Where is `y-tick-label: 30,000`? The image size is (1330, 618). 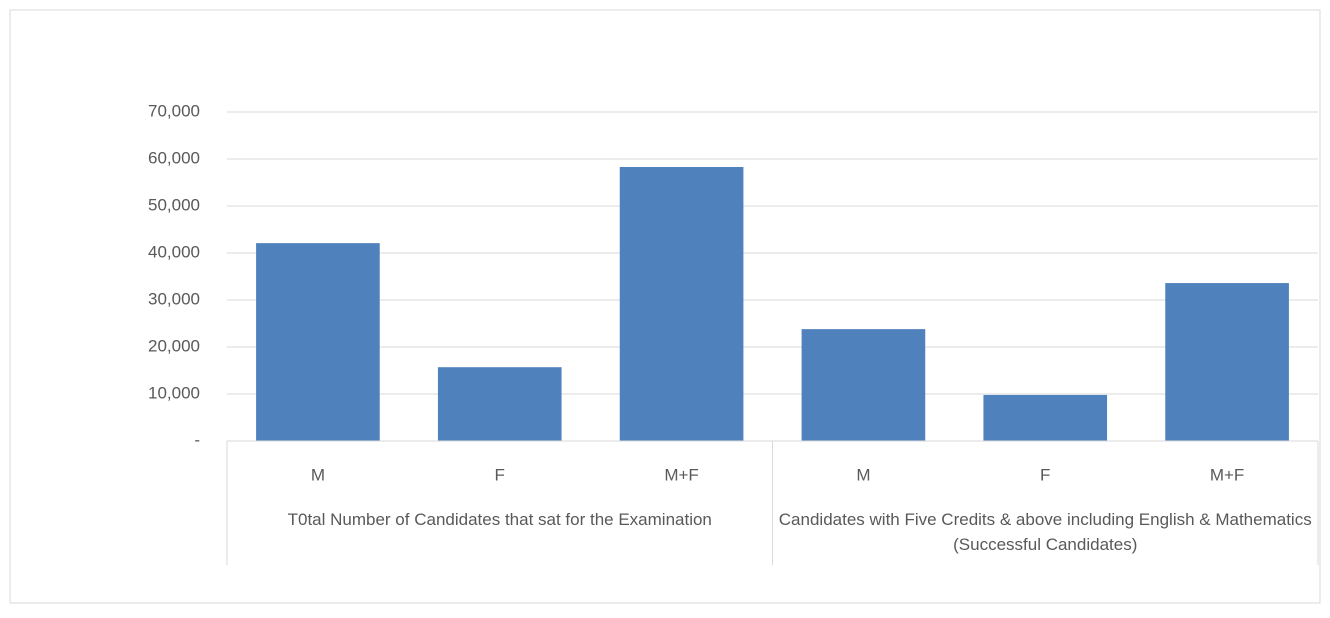 y-tick-label: 30,000 is located at coordinates (174, 298).